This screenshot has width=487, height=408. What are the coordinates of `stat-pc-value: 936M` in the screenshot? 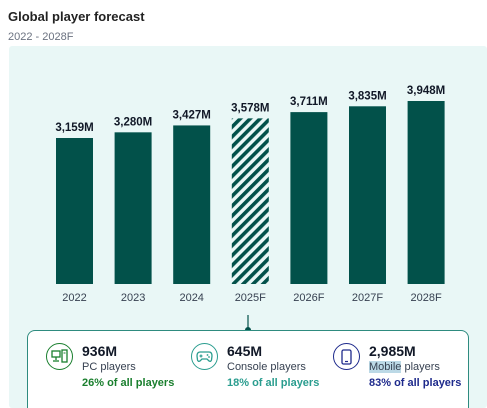 It's located at (100, 351).